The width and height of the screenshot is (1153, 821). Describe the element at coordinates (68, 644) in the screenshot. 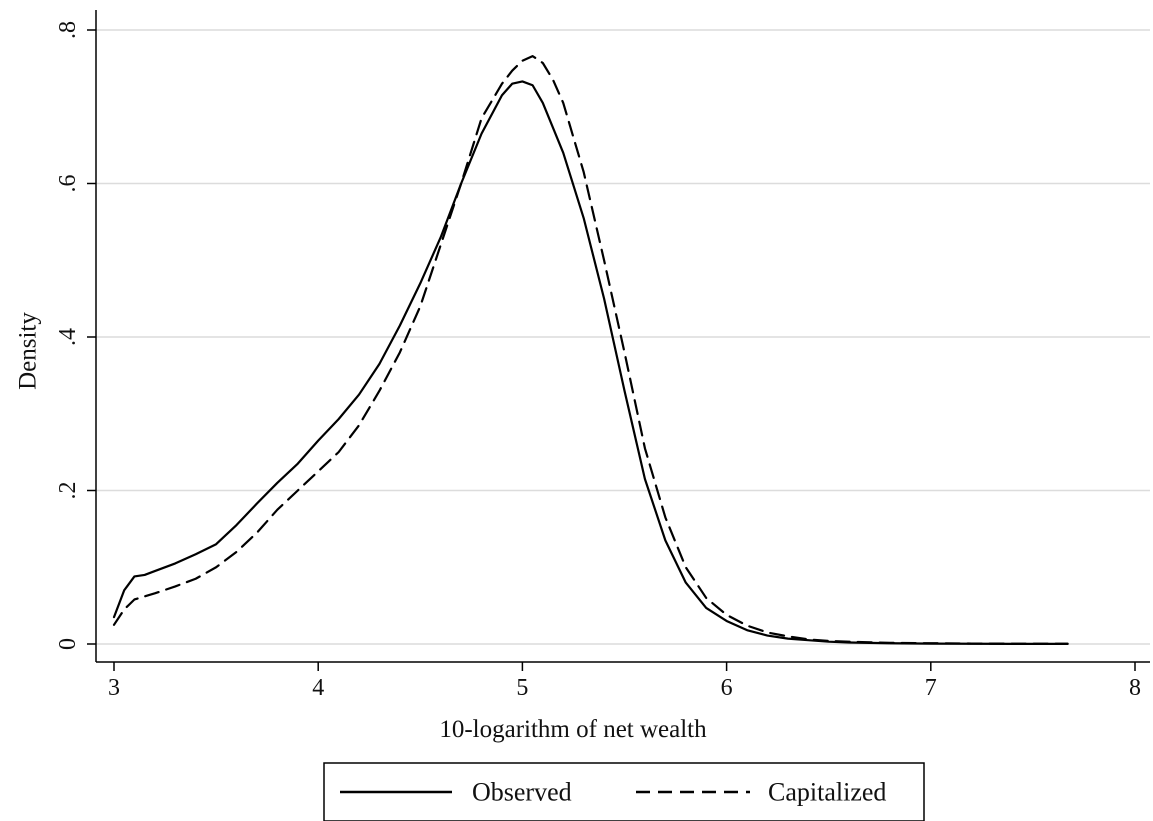

I see `y-tick-label: 0` at that location.